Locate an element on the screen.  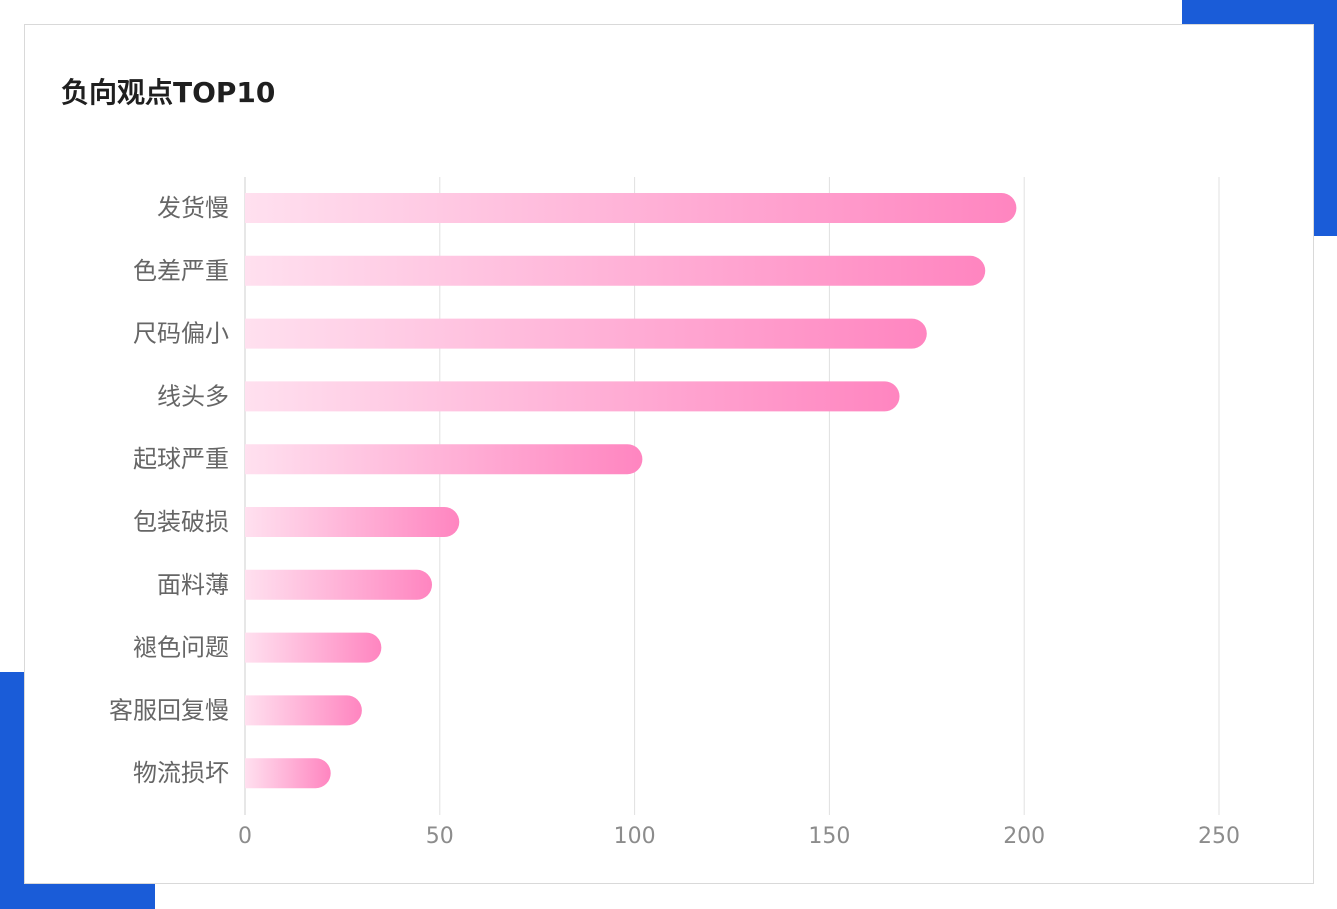
x-tick-label: 100 is located at coordinates (635, 836).